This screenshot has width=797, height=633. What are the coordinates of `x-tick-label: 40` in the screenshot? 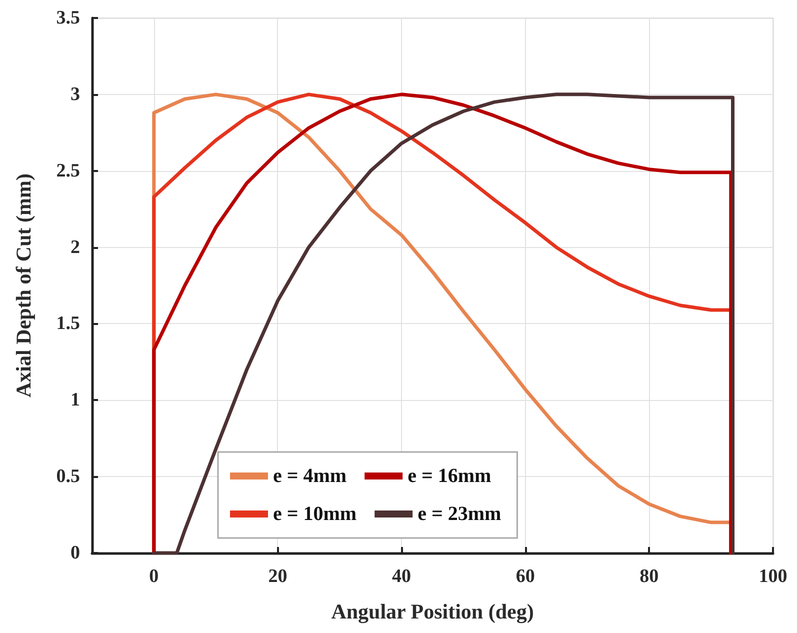 It's located at (402, 576).